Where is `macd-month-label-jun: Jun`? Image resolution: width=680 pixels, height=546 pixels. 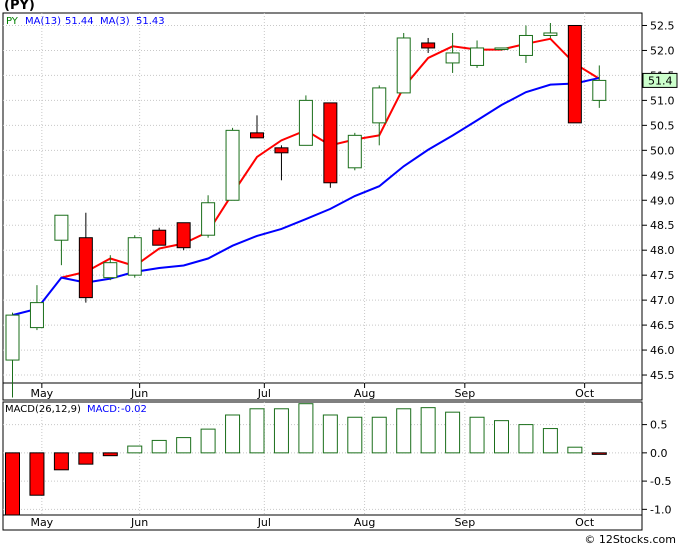 macd-month-label-jun: Jun is located at coordinates (139, 522).